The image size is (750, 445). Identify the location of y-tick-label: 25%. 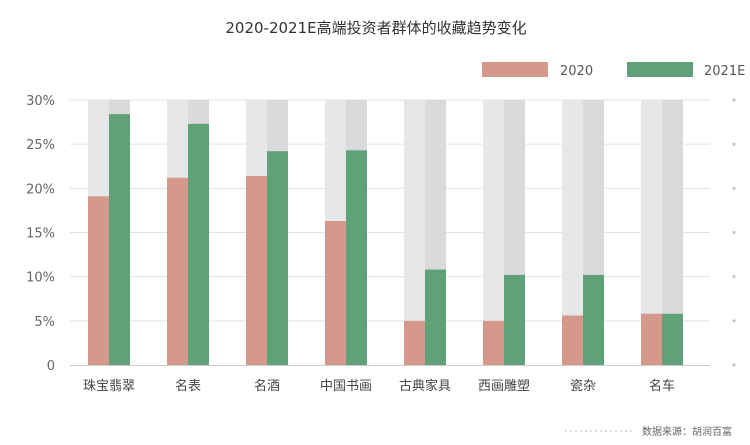
(40, 145).